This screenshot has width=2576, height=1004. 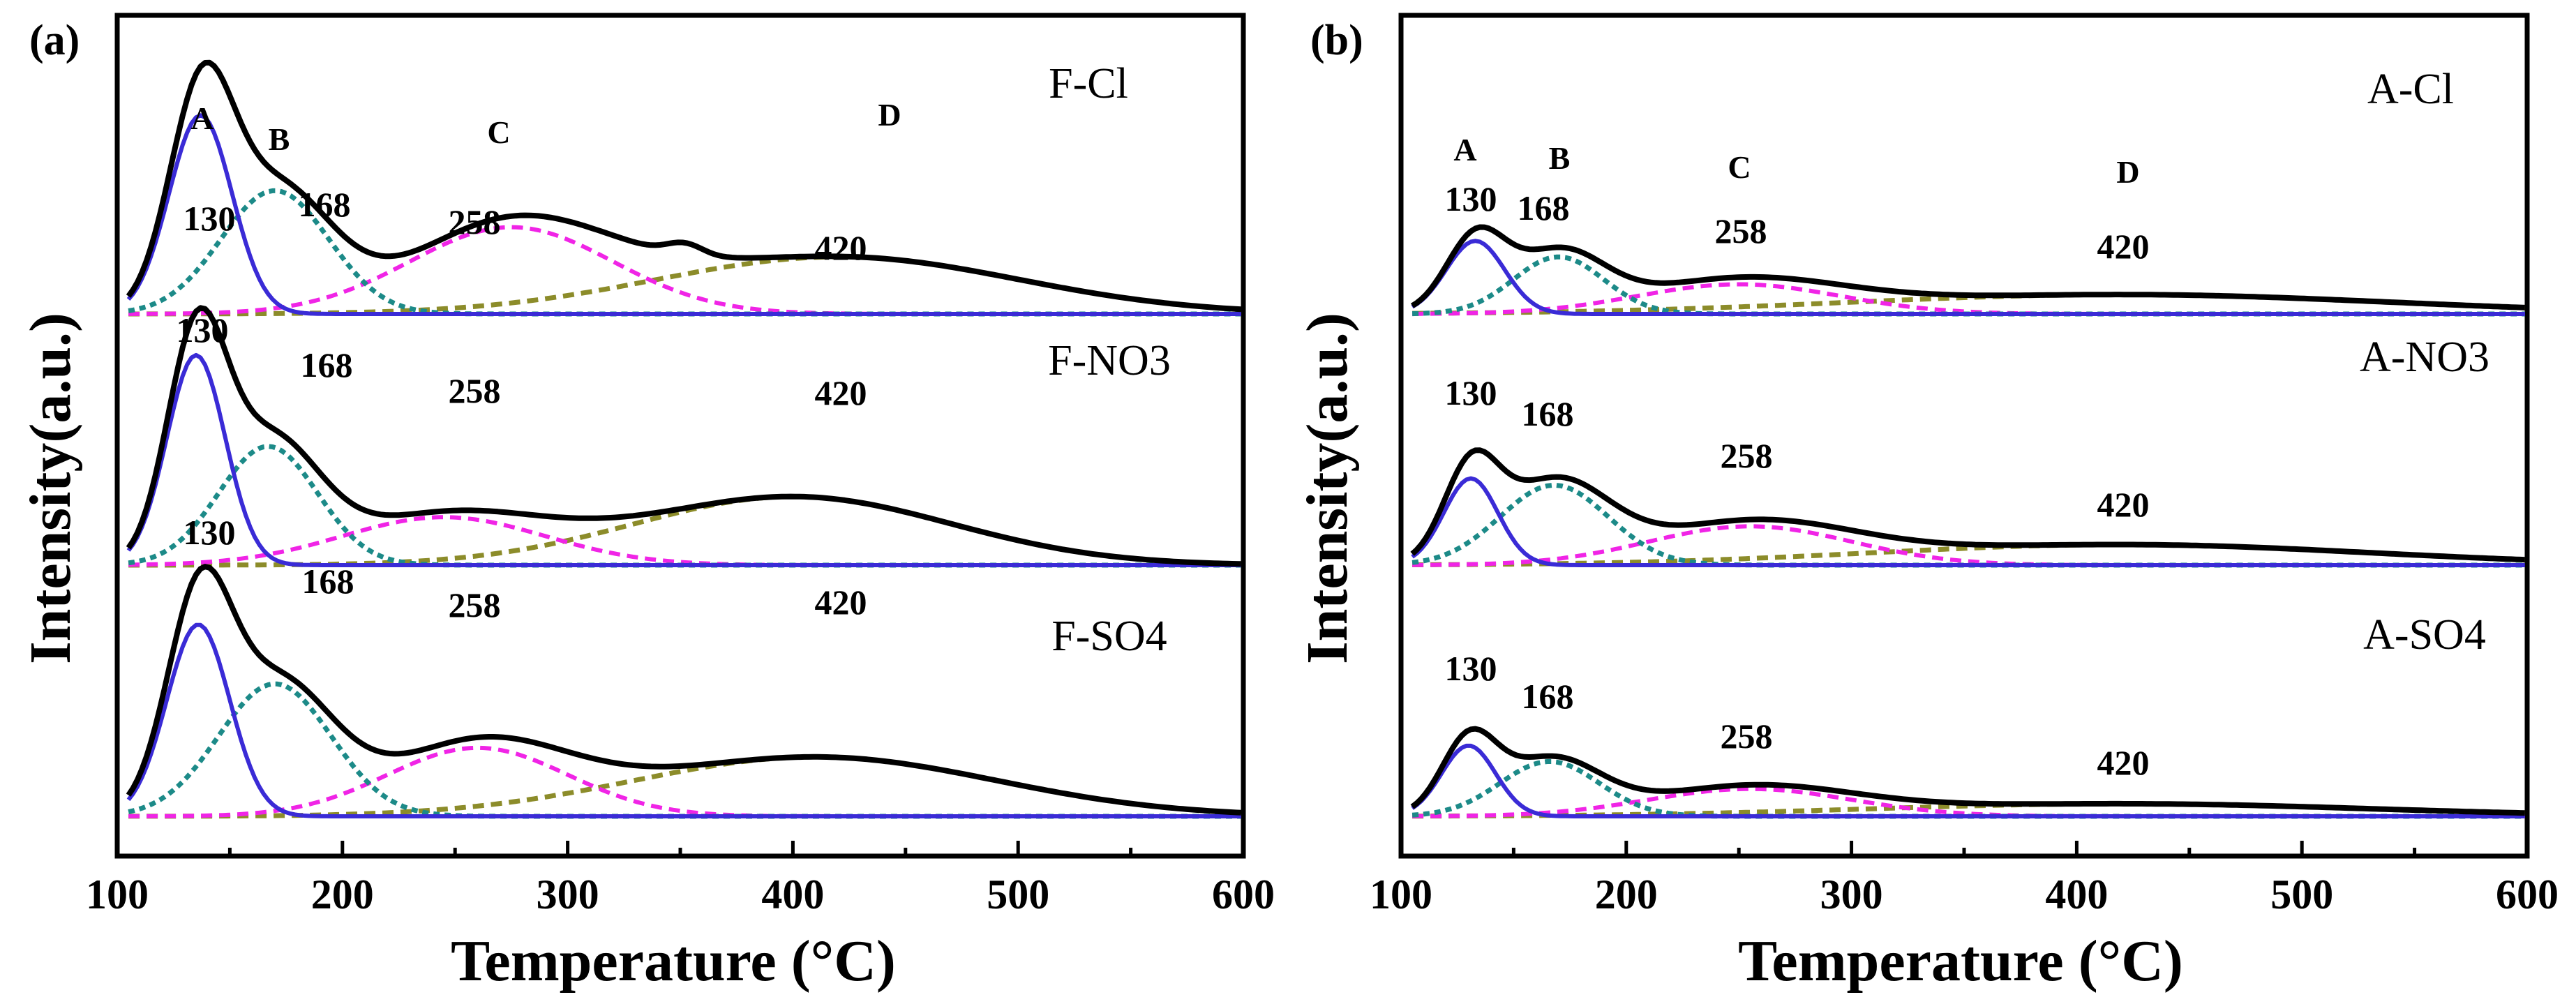 What do you see at coordinates (2410, 89) in the screenshot?
I see `sample-name-label: A-Cl` at bounding box center [2410, 89].